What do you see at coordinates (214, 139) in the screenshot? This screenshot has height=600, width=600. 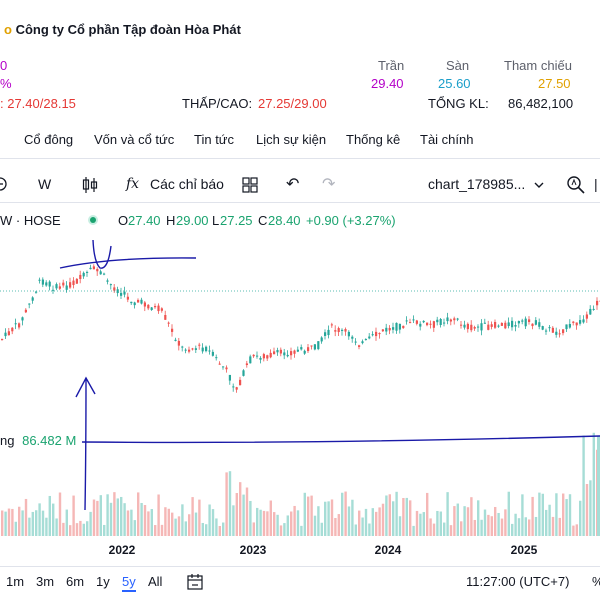 I see `tab-news: Tin tức` at bounding box center [214, 139].